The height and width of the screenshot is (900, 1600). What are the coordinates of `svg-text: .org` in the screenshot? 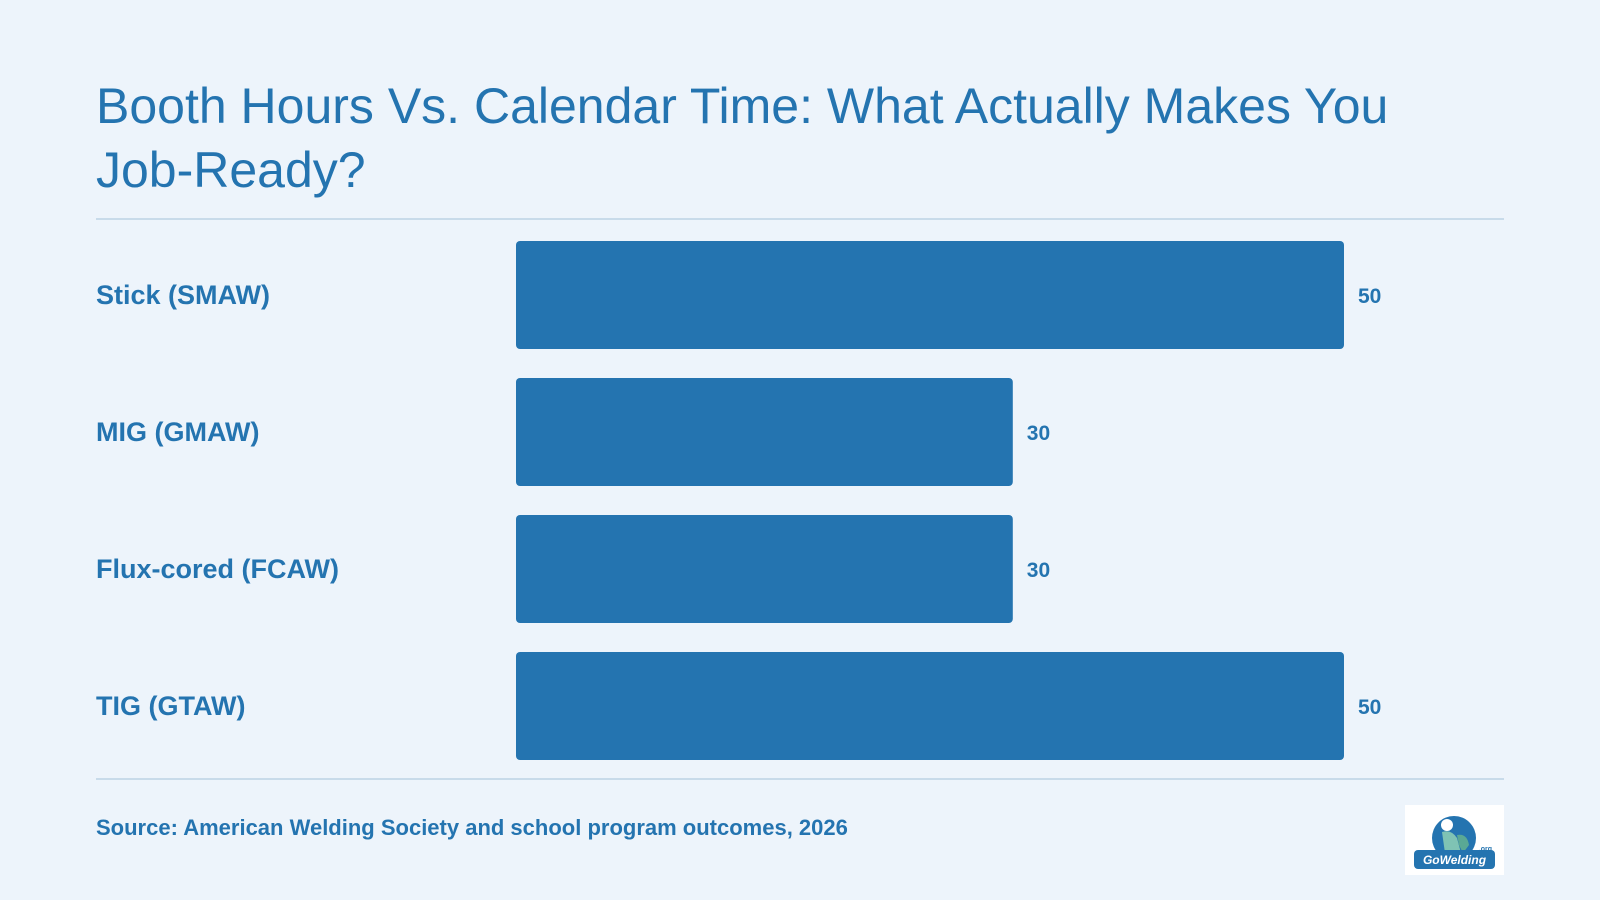 It's located at (1485, 849).